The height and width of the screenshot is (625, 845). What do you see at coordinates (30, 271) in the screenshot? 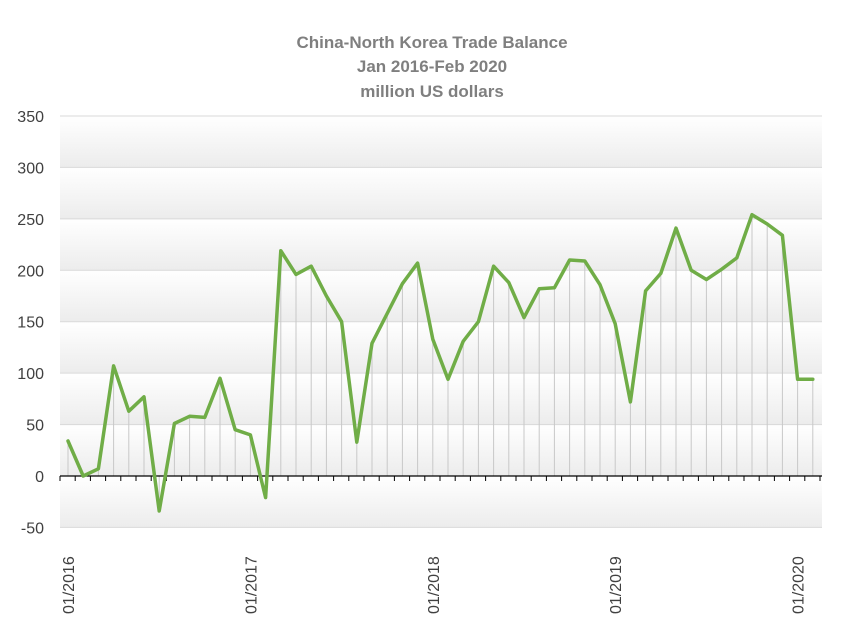
I see `y-tick-label: 200` at bounding box center [30, 271].